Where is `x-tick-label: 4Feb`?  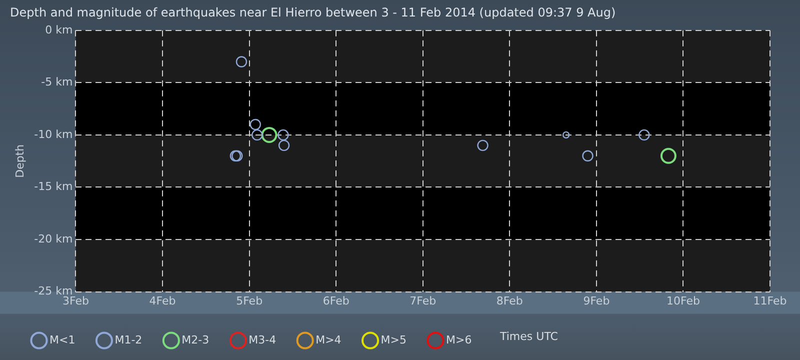
x-tick-label: 4Feb is located at coordinates (162, 301).